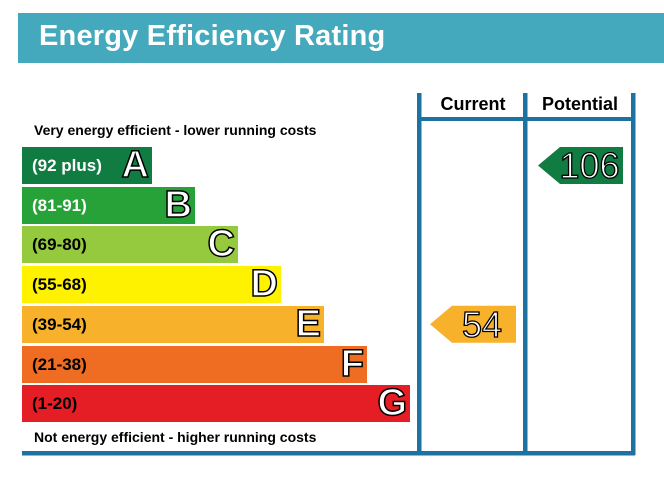  Describe the element at coordinates (589, 165) in the screenshot. I see `potential-rating-value: 106` at that location.